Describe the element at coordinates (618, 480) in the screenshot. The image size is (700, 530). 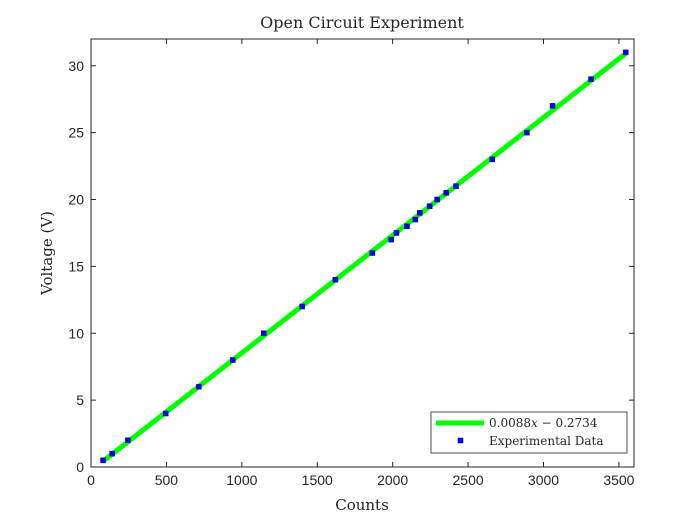
I see `x-tick-label: 3500` at that location.